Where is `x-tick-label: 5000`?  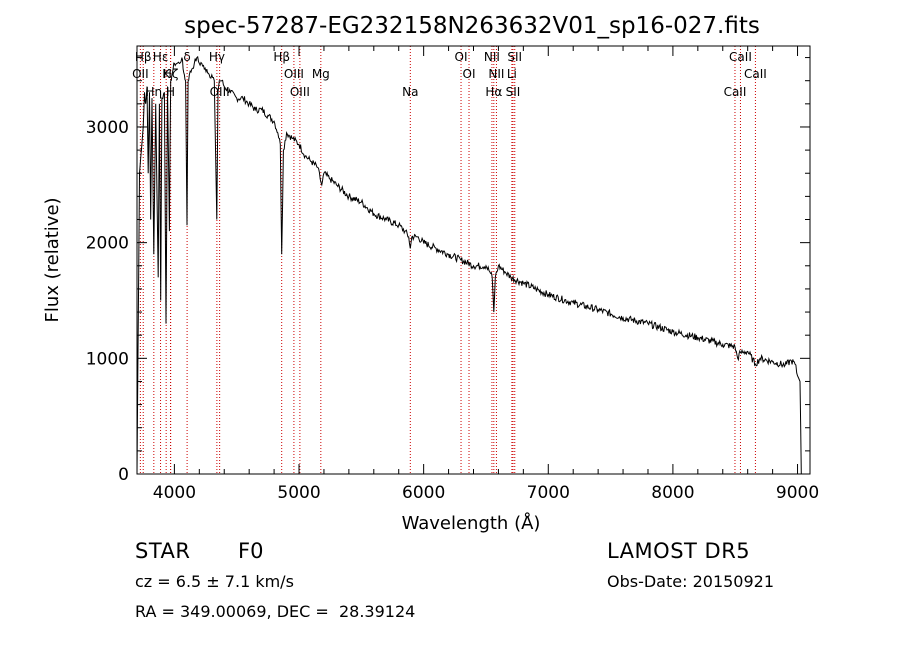 x-tick-label: 5000 is located at coordinates (298, 493).